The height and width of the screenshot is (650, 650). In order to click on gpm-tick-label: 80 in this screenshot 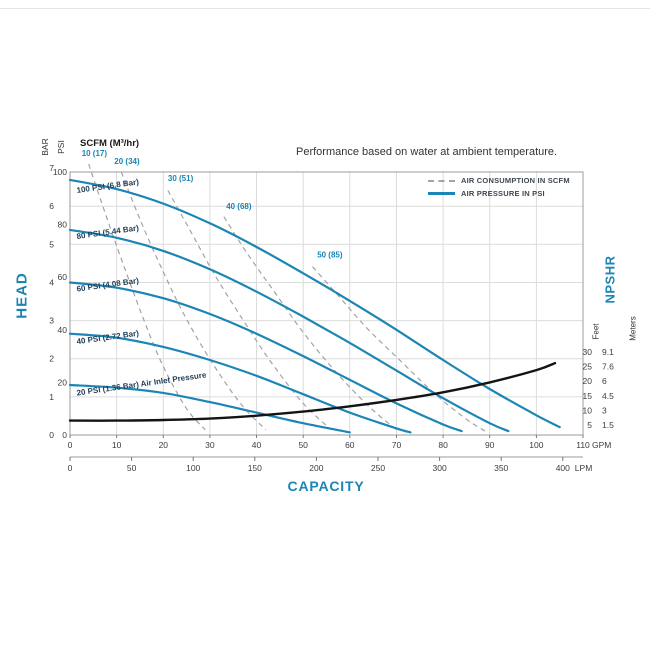, I will do `click(443, 445)`.